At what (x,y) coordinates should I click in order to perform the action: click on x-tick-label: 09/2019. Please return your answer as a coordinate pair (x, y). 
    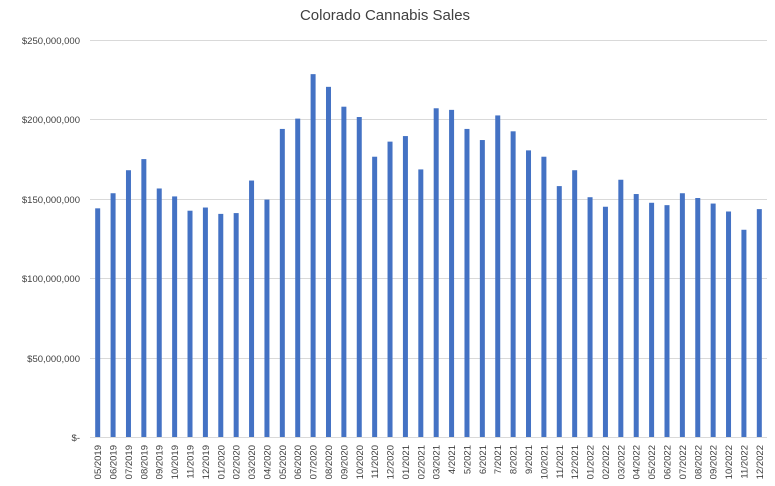
    Looking at the image, I should click on (160, 462).